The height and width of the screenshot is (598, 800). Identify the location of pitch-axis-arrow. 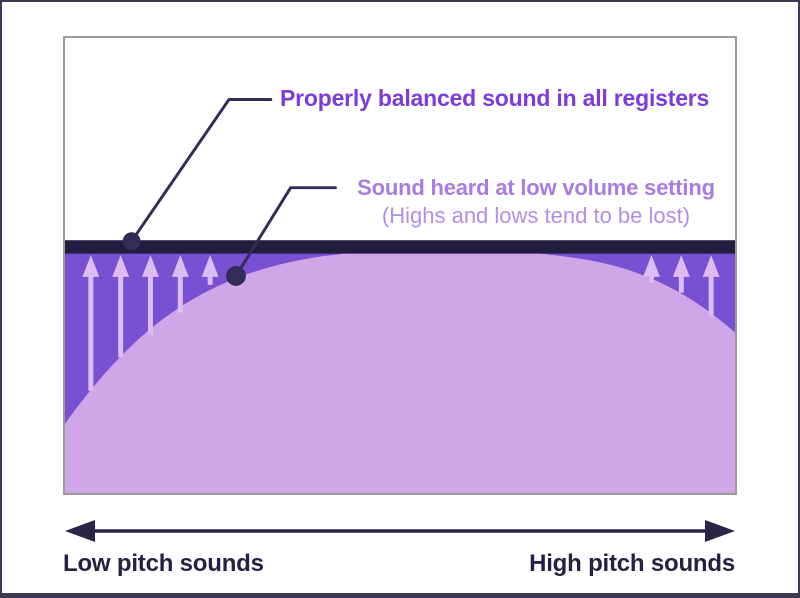
(400, 531).